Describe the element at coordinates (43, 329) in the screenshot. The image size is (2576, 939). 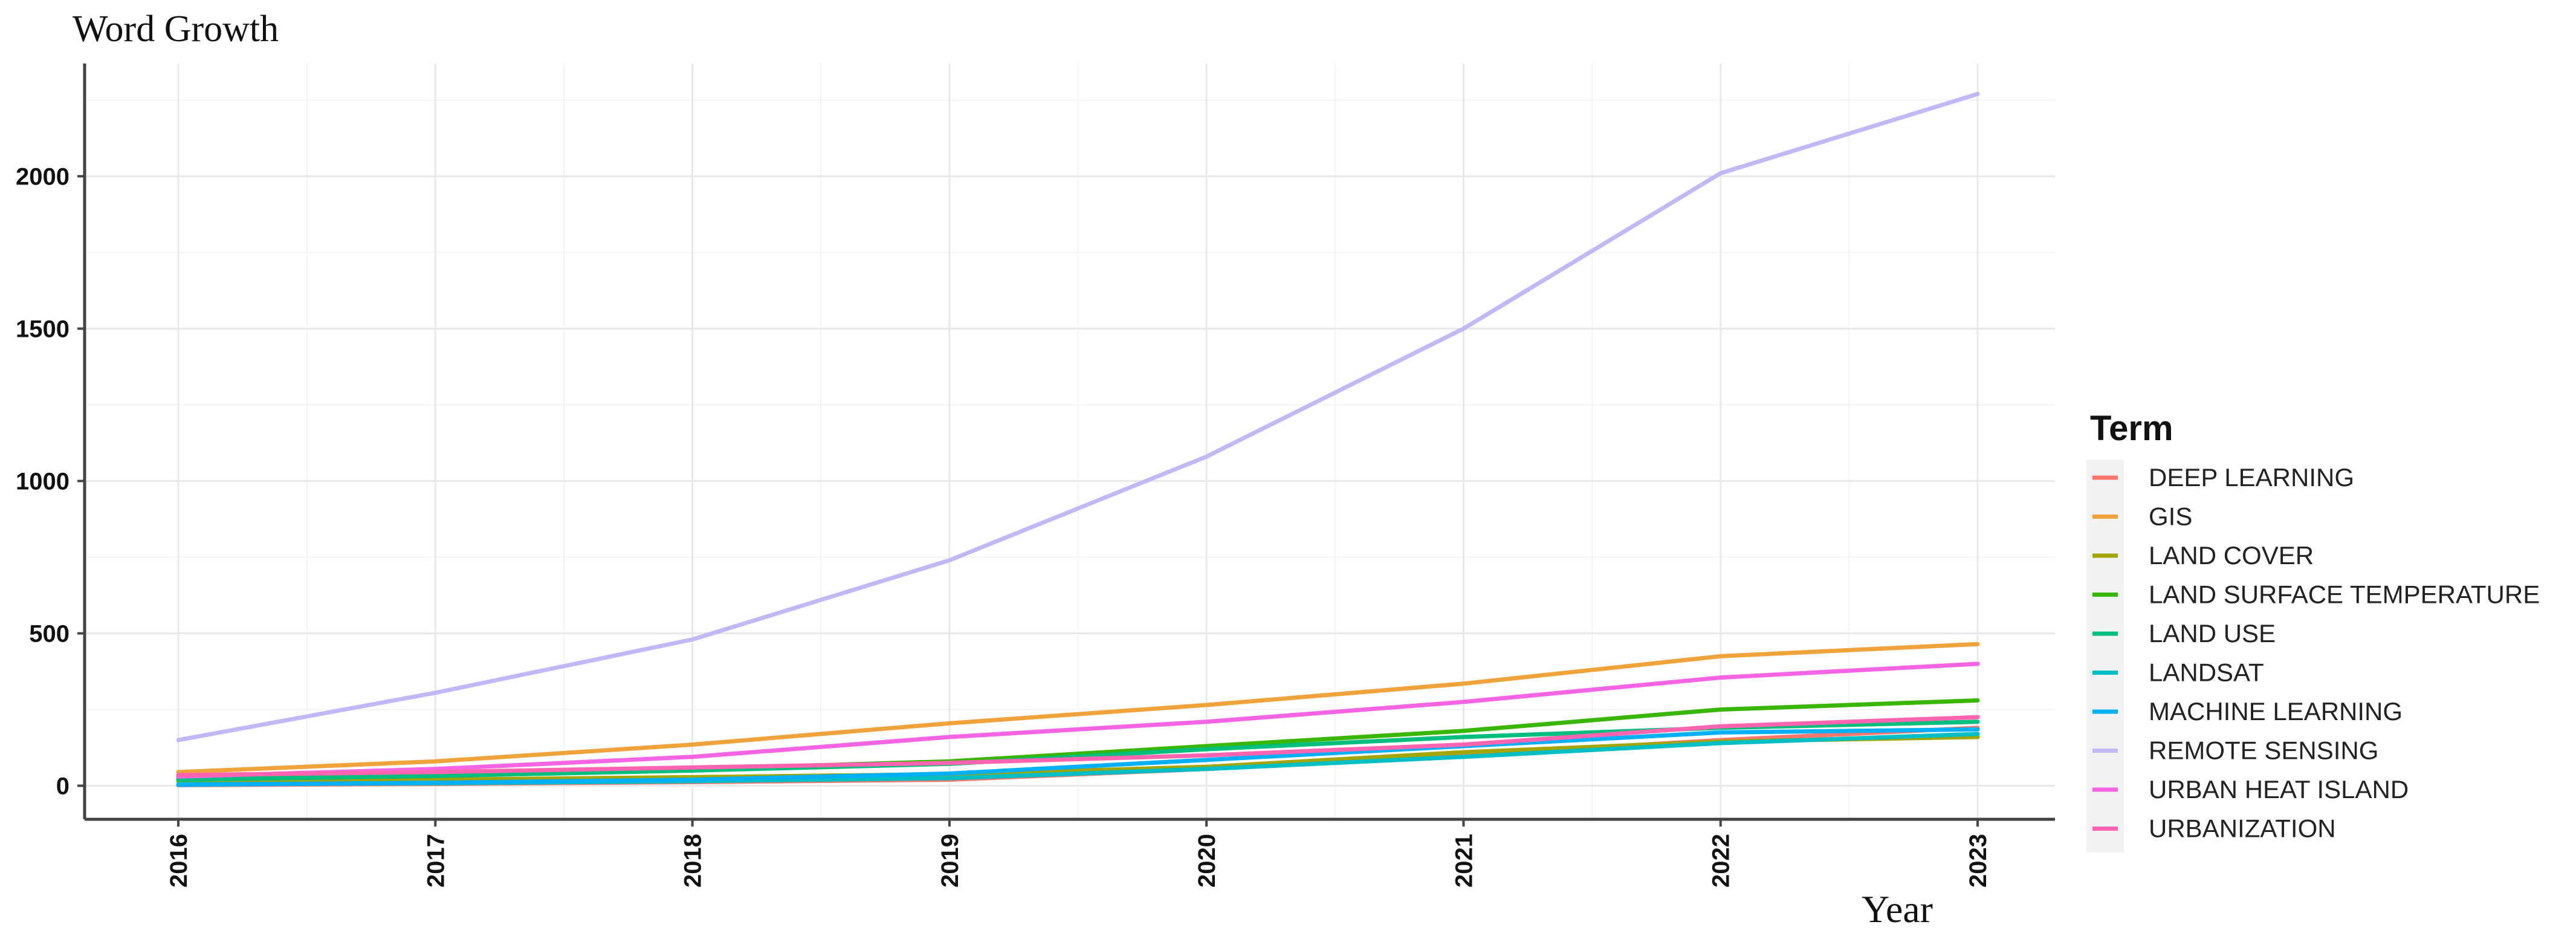
I see `y-tick-label: 1500` at that location.